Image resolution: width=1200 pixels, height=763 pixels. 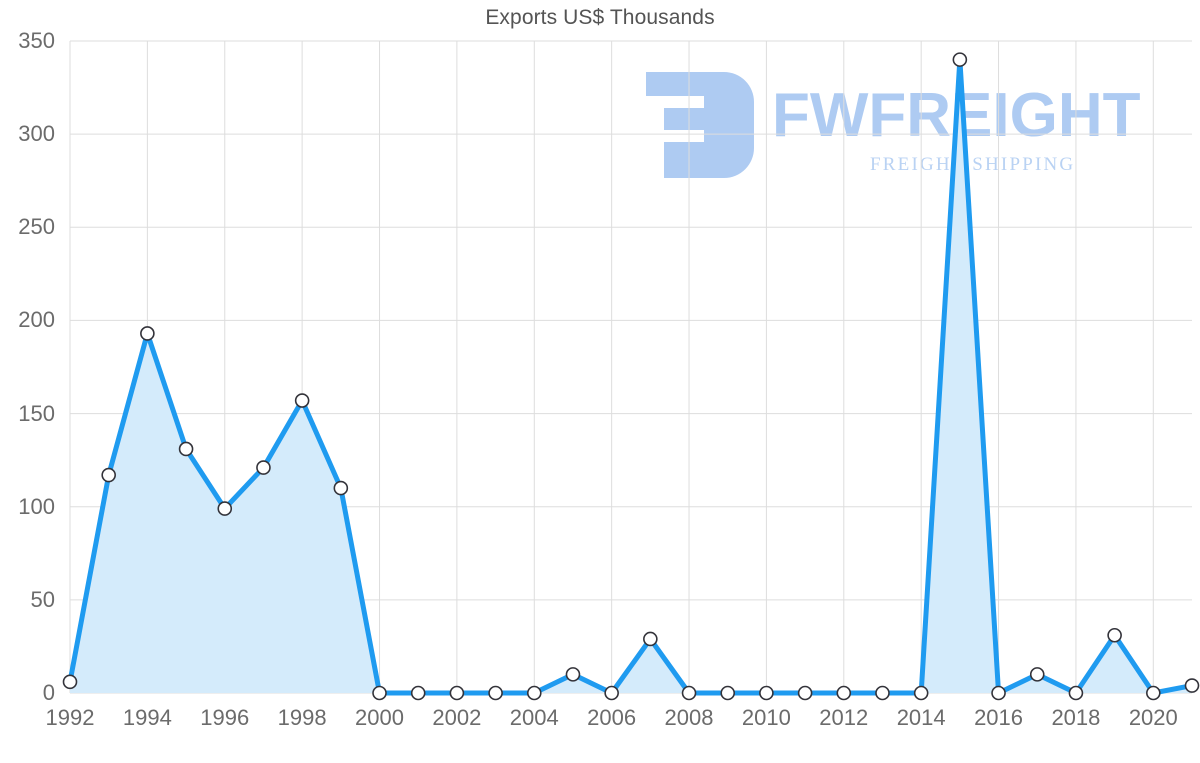 I want to click on x-axis-tick-label: 1992, so click(x=70, y=717).